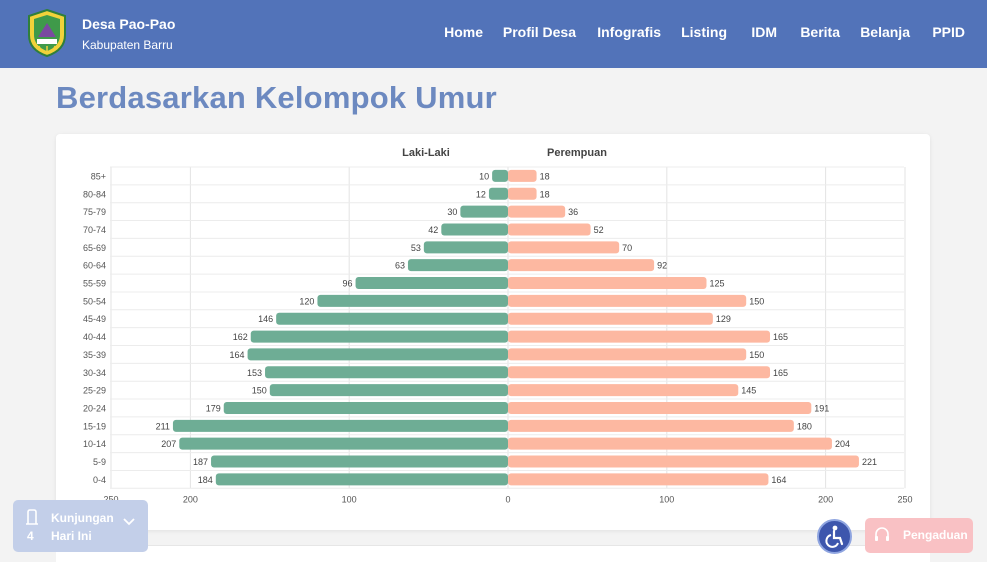  What do you see at coordinates (452, 212) in the screenshot?
I see `data-label-male: 30` at bounding box center [452, 212].